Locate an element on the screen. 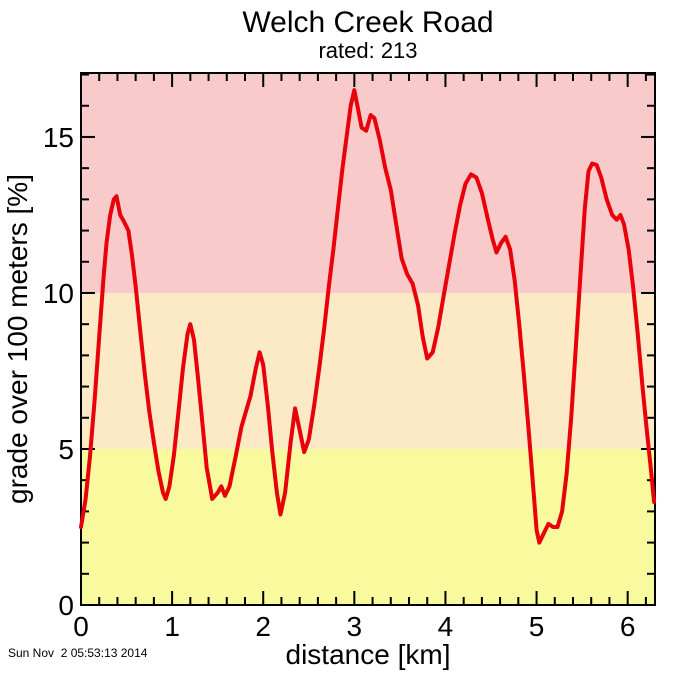 Image resolution: width=675 pixels, height=675 pixels. x-tick-label: 2 is located at coordinates (263, 626).